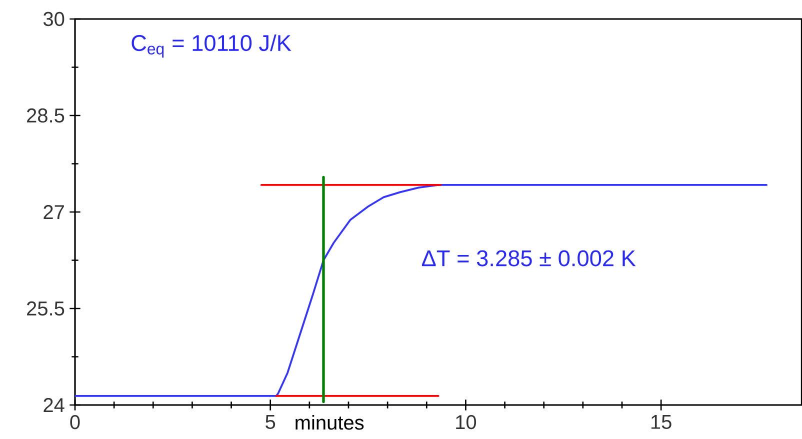 This screenshot has height=439, width=802. I want to click on y-tick-label: 30, so click(53, 19).